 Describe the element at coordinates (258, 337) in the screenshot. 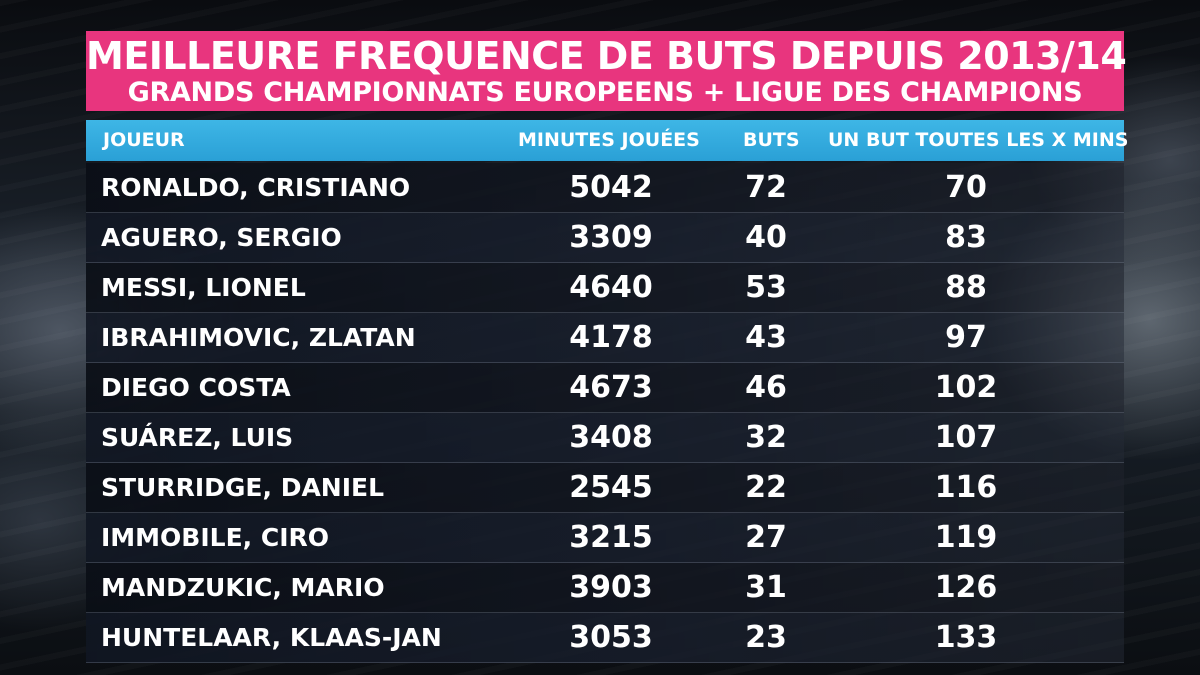

I see `player-name: IBRAHIMOVIC, ZLATAN` at that location.